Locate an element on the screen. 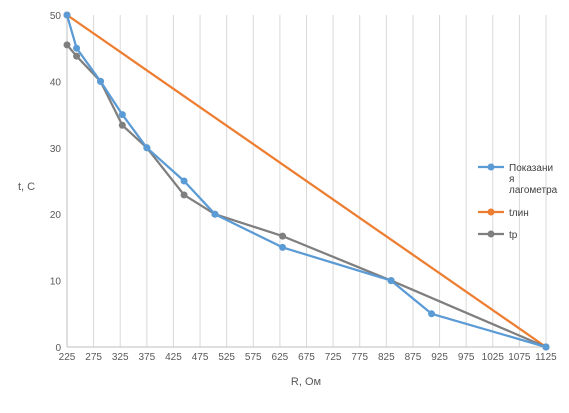 The height and width of the screenshot is (413, 569). x-axis-title: R, Ом is located at coordinates (306, 382).